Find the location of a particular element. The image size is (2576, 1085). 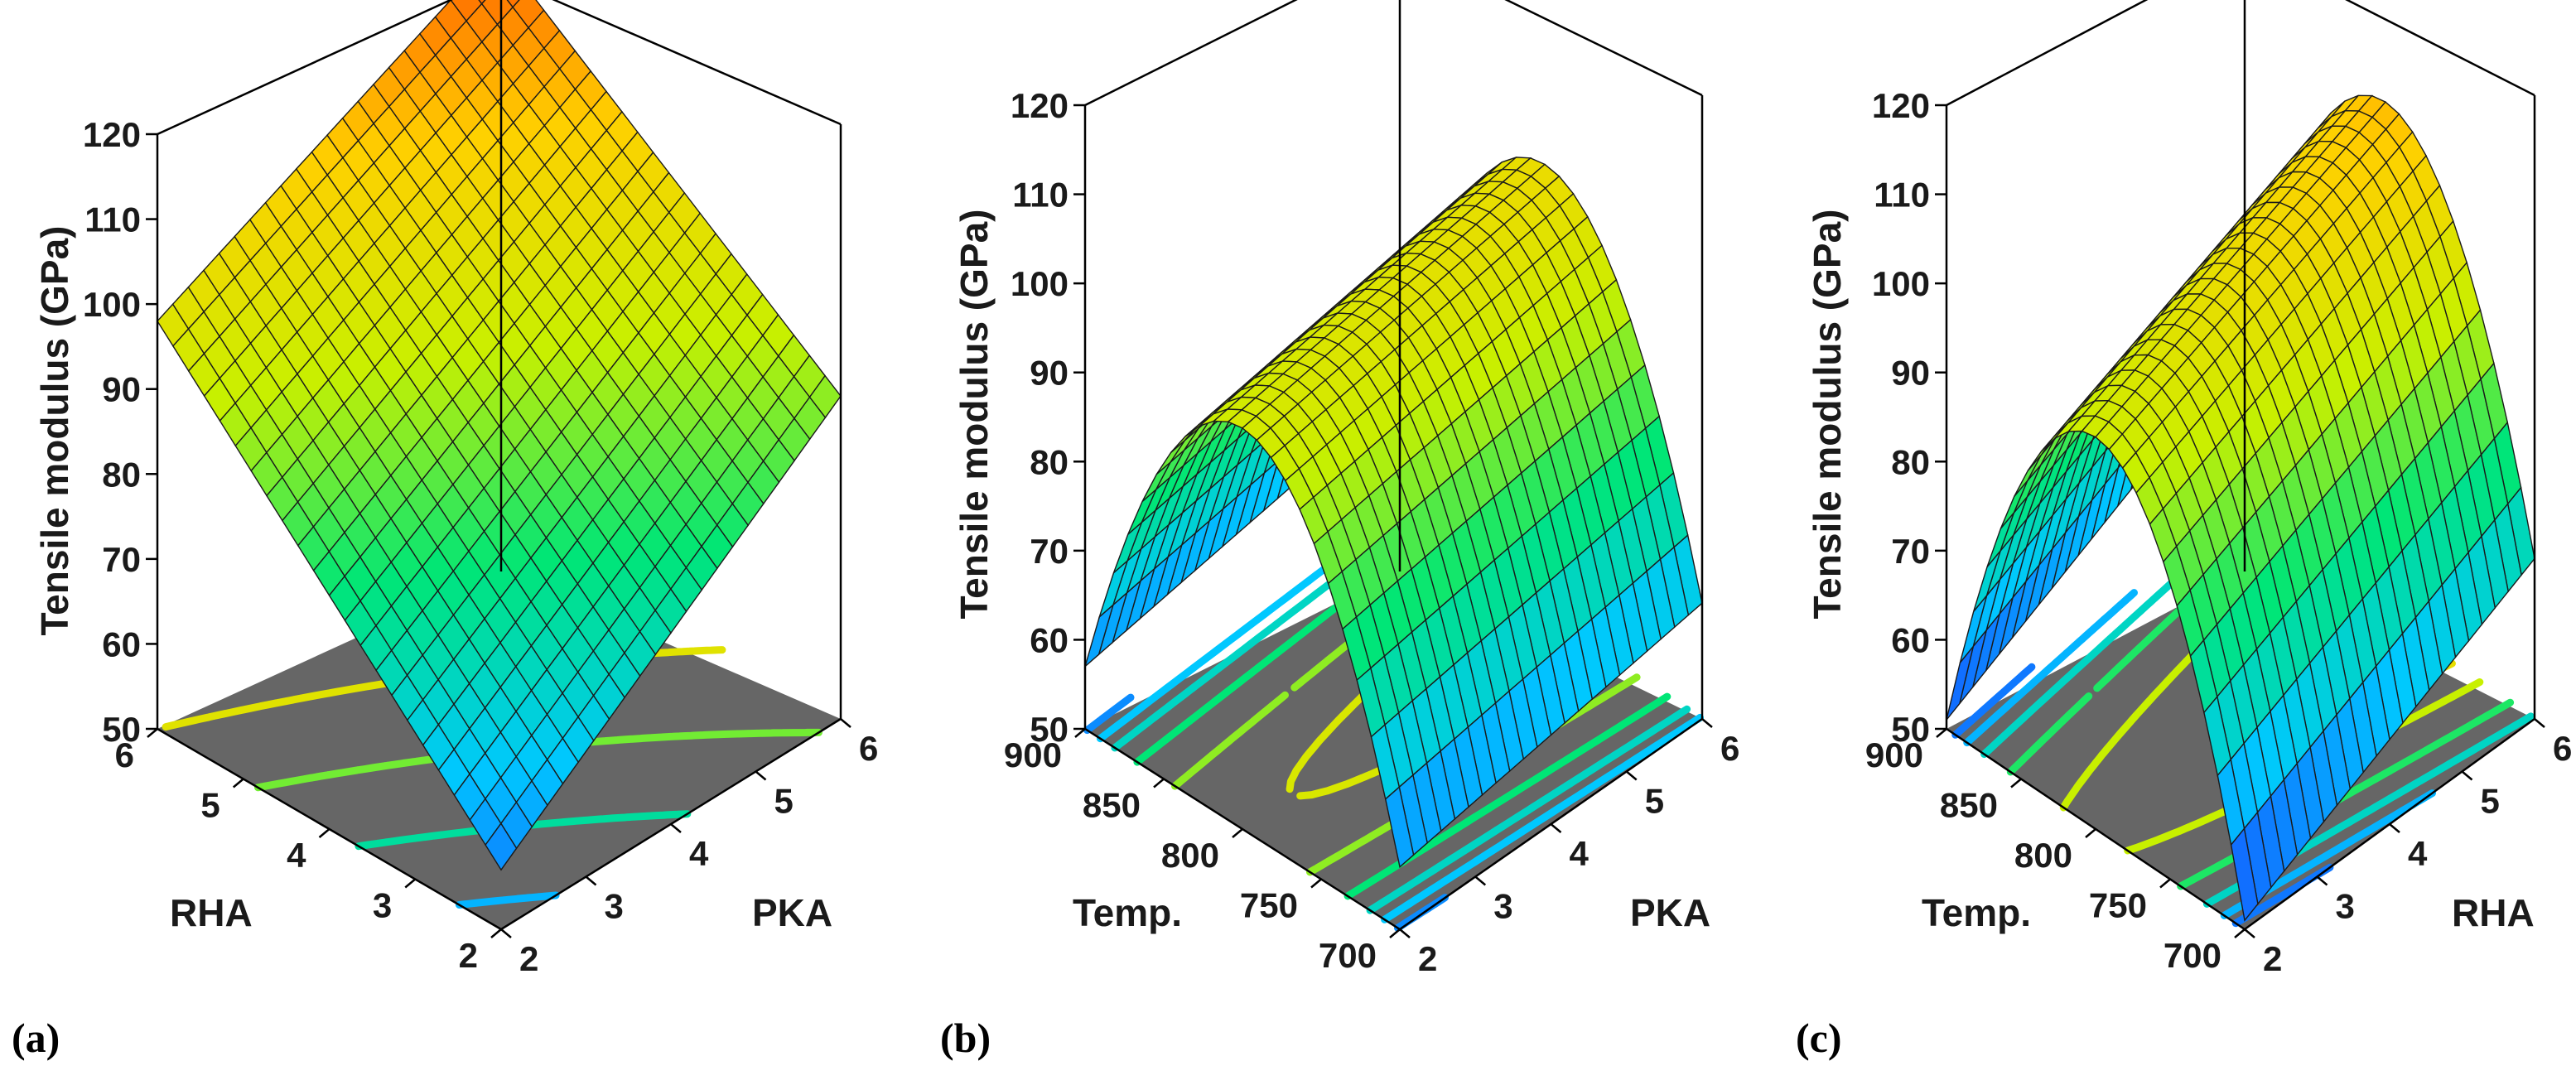

left-axis-tick-label: 850 is located at coordinates (1969, 806).